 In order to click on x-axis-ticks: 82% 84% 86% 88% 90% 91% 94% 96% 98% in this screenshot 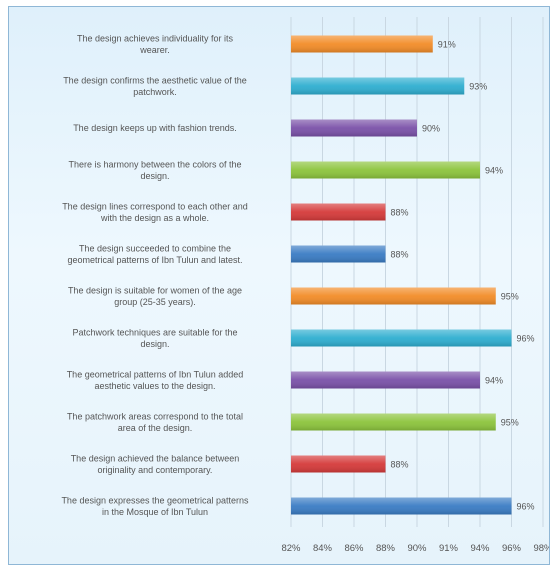, I will do `click(415, 548)`.